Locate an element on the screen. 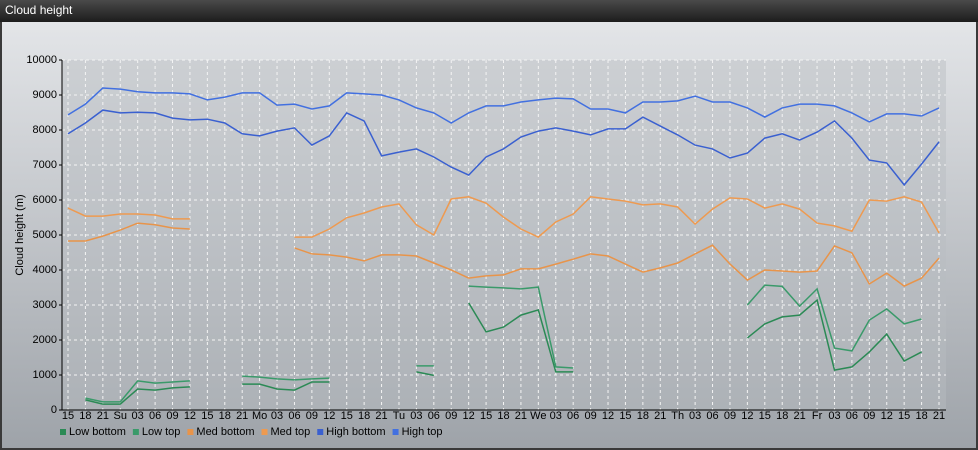 This screenshot has height=450, width=978. y-tick-label: 9000 is located at coordinates (45, 95).